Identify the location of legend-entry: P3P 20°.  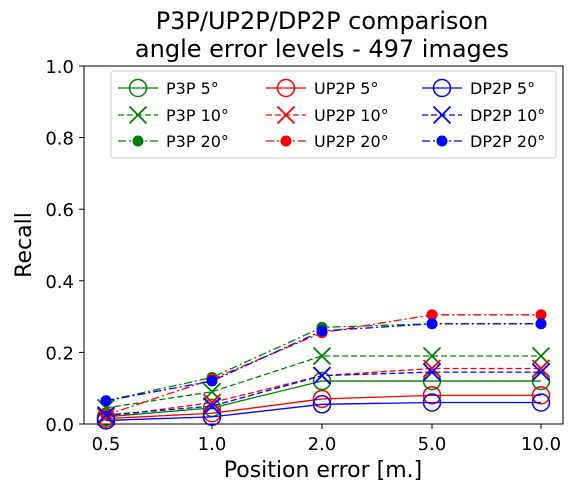
(173, 141).